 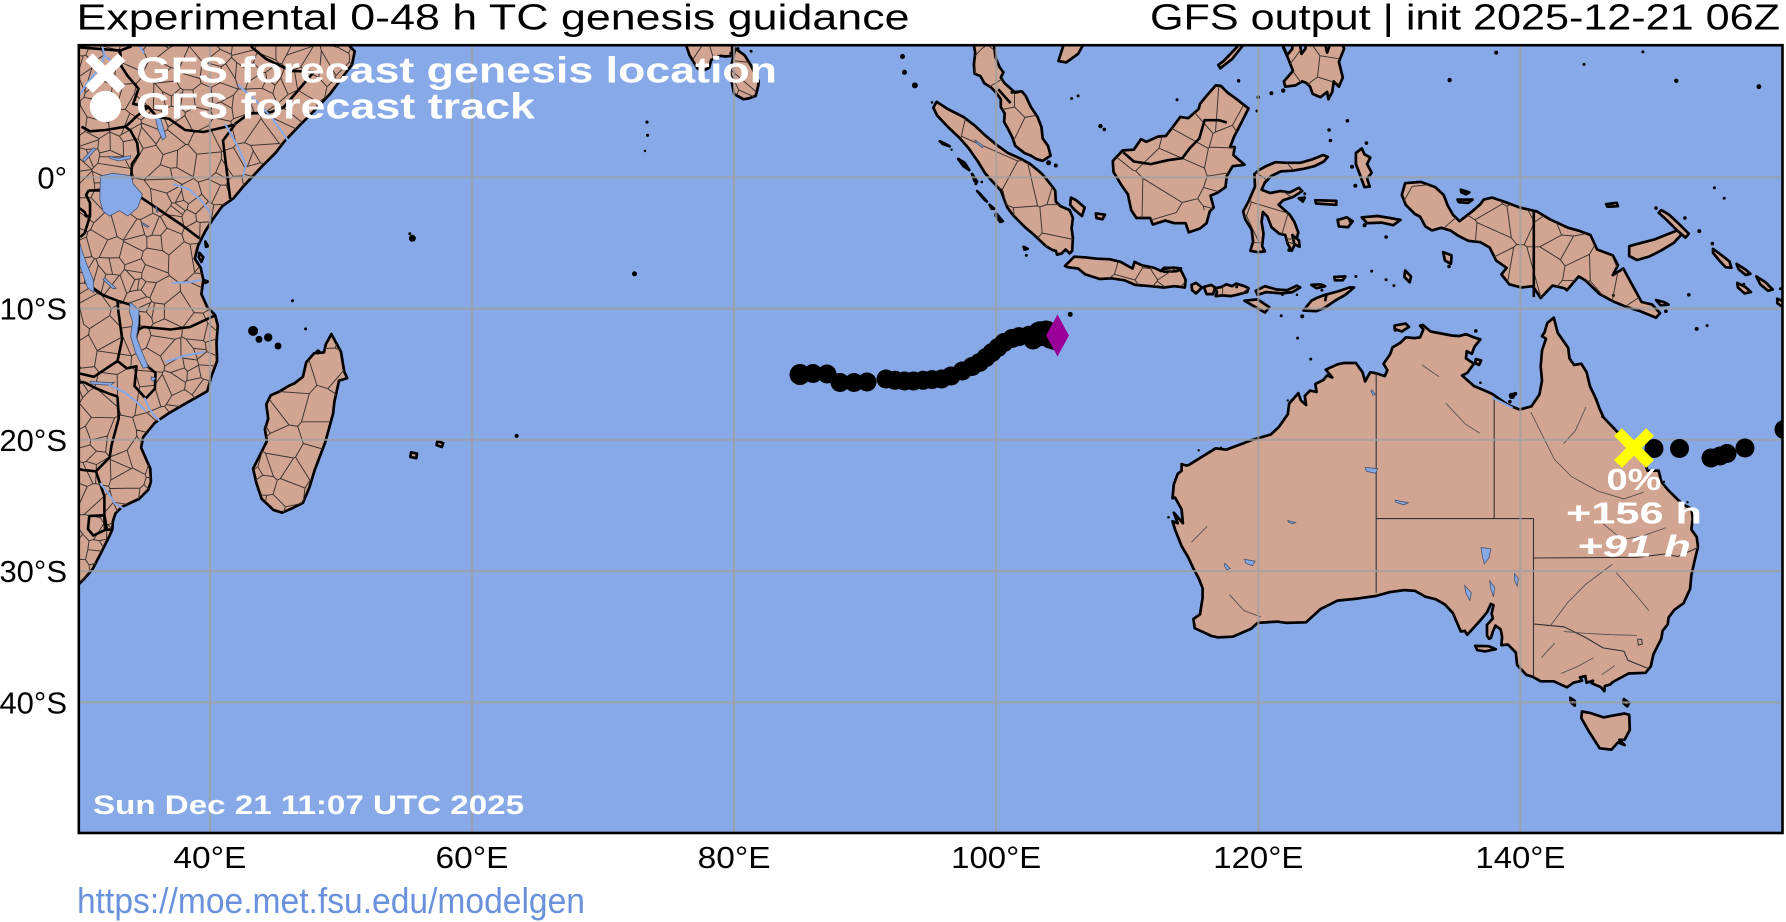 What do you see at coordinates (472, 857) in the screenshot?
I see `svg-text: 60°E` at bounding box center [472, 857].